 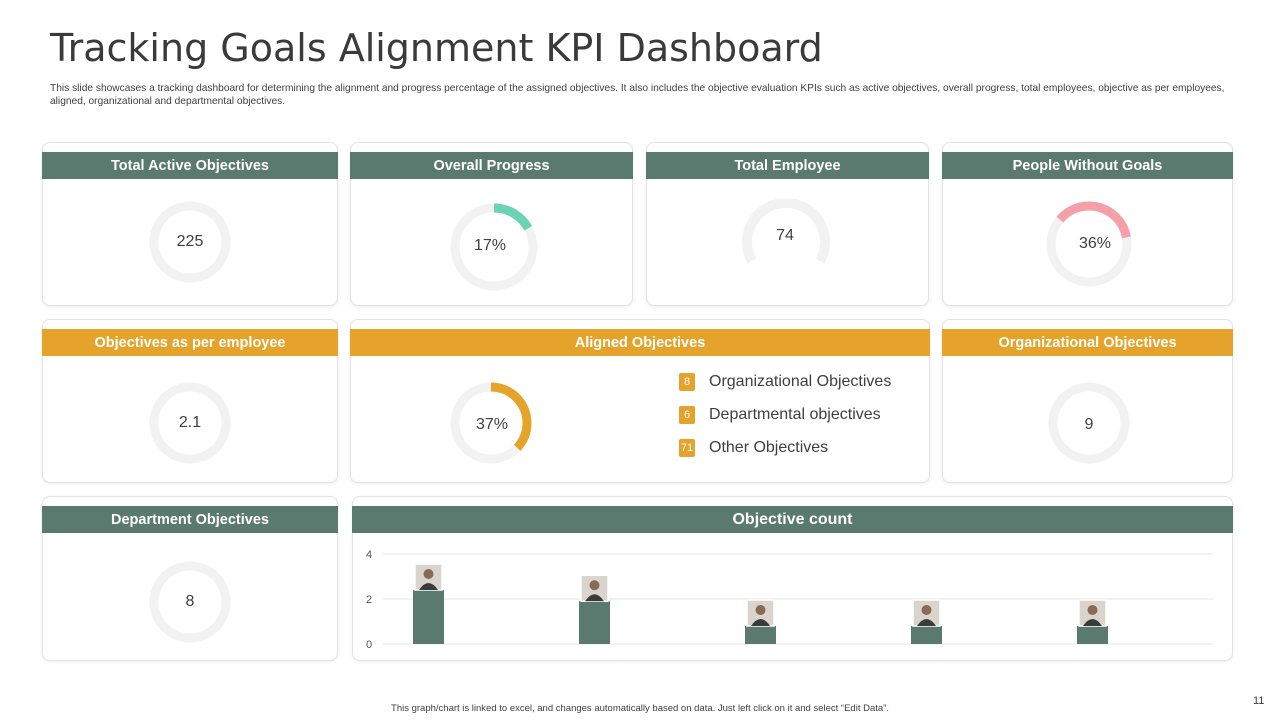 What do you see at coordinates (800, 381) in the screenshot?
I see `legend-label: Organizational Objectives` at bounding box center [800, 381].